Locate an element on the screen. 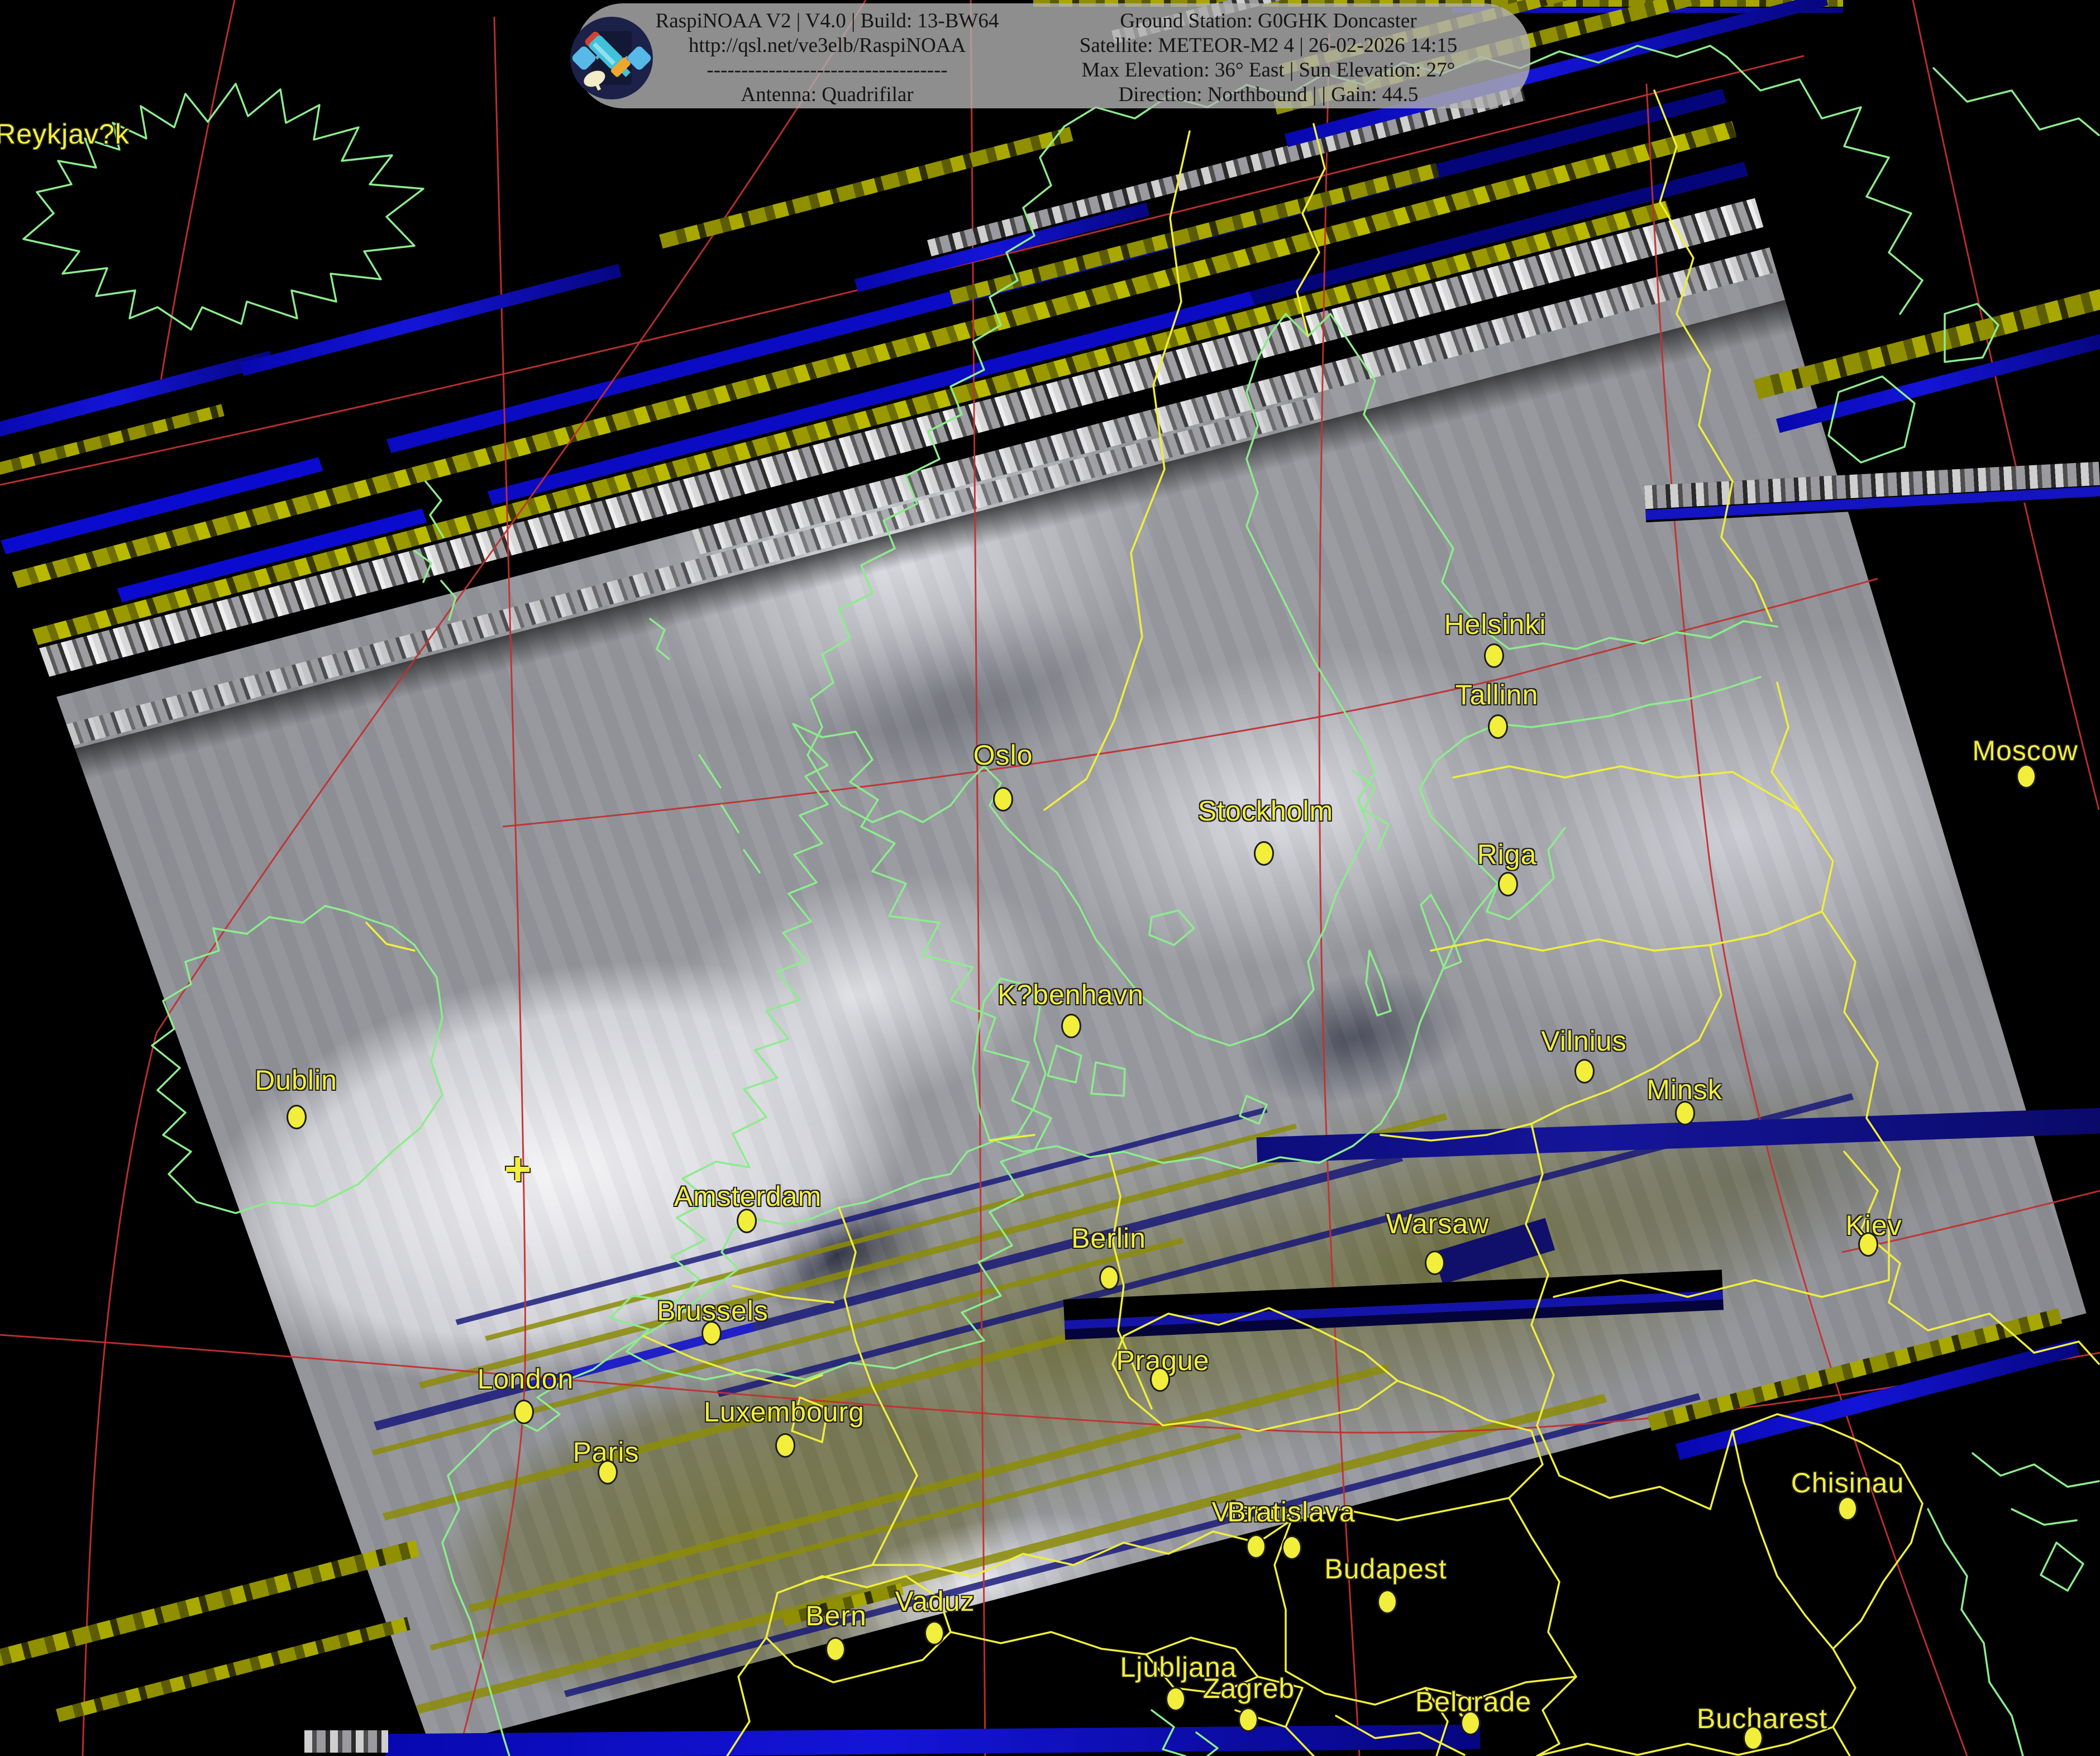  city-label-vienna: Vienna is located at coordinates (1256, 1512).